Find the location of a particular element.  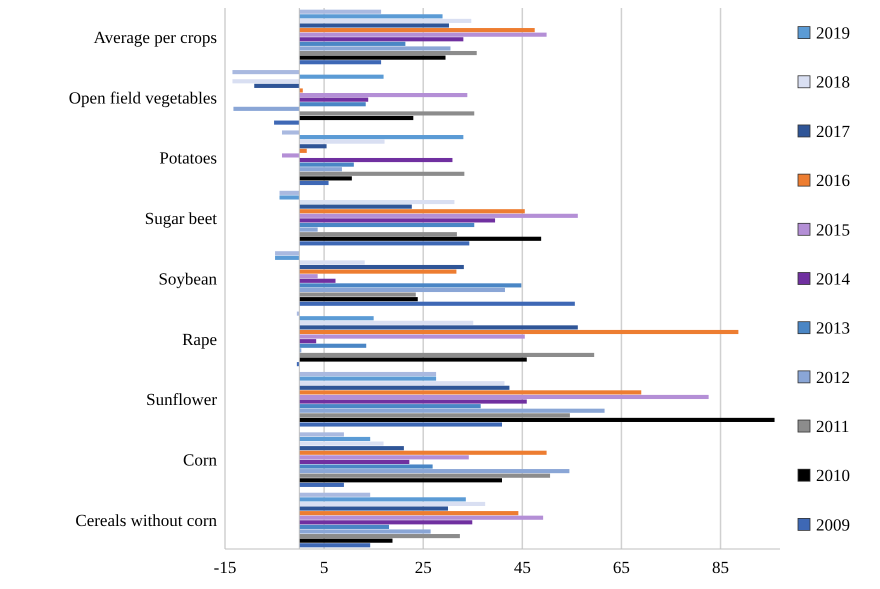

legend-label: 2017 is located at coordinates (833, 131).